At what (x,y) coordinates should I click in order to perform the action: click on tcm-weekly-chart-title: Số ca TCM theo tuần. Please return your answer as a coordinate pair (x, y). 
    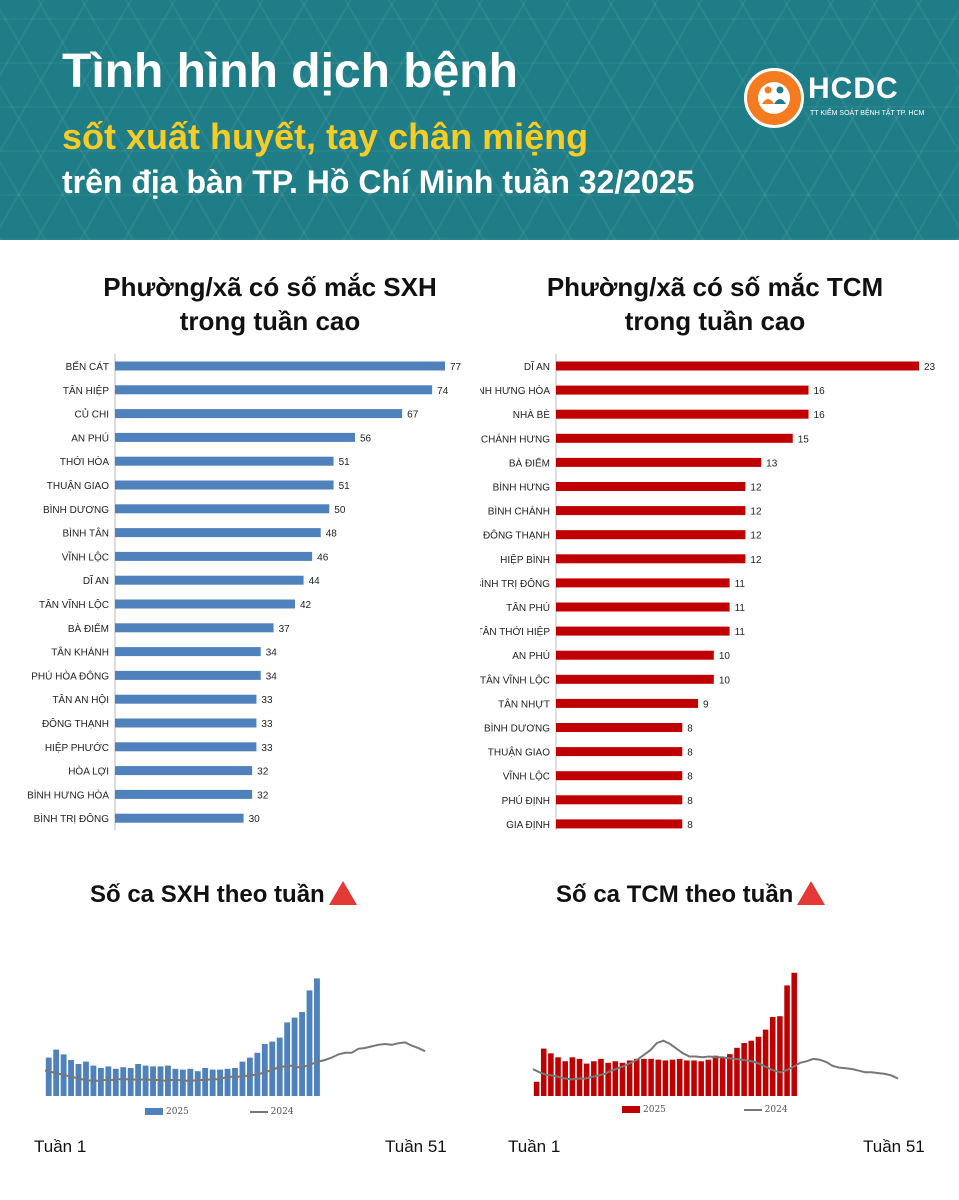
    Looking at the image, I should click on (691, 895).